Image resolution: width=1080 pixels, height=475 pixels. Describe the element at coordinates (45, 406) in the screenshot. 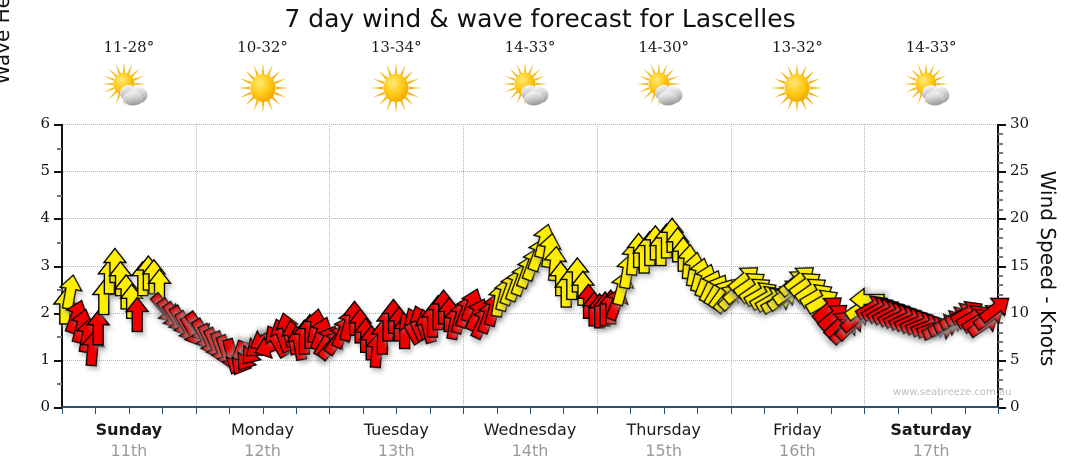

I see `tick-label-left: 0` at that location.